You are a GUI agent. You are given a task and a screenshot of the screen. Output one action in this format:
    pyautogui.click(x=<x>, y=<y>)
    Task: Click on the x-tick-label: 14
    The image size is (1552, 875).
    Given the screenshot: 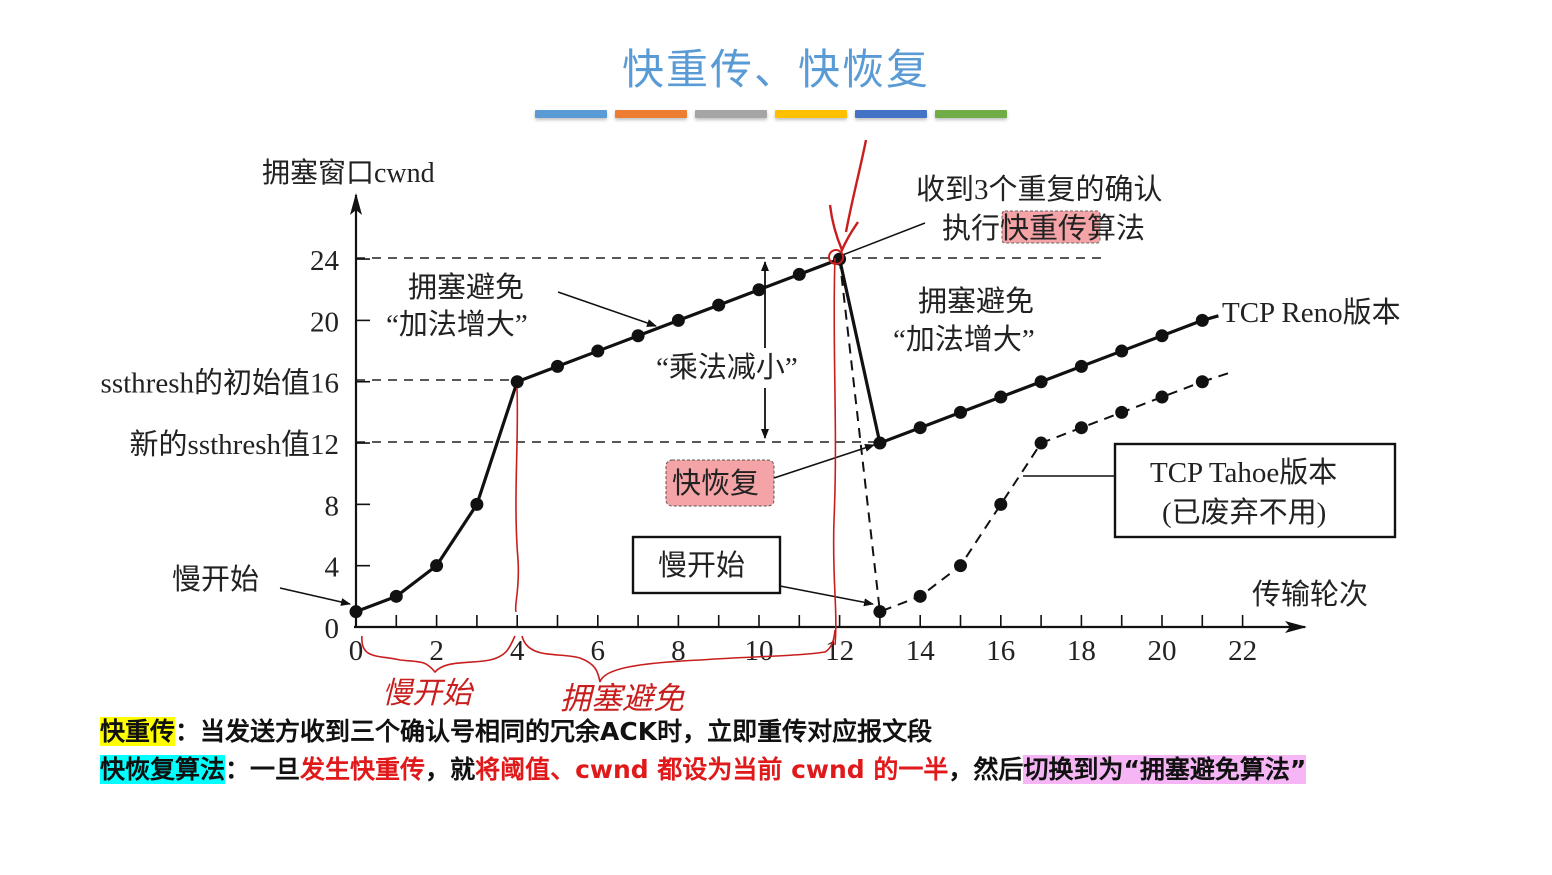 What is the action you would take?
    pyautogui.click(x=921, y=651)
    